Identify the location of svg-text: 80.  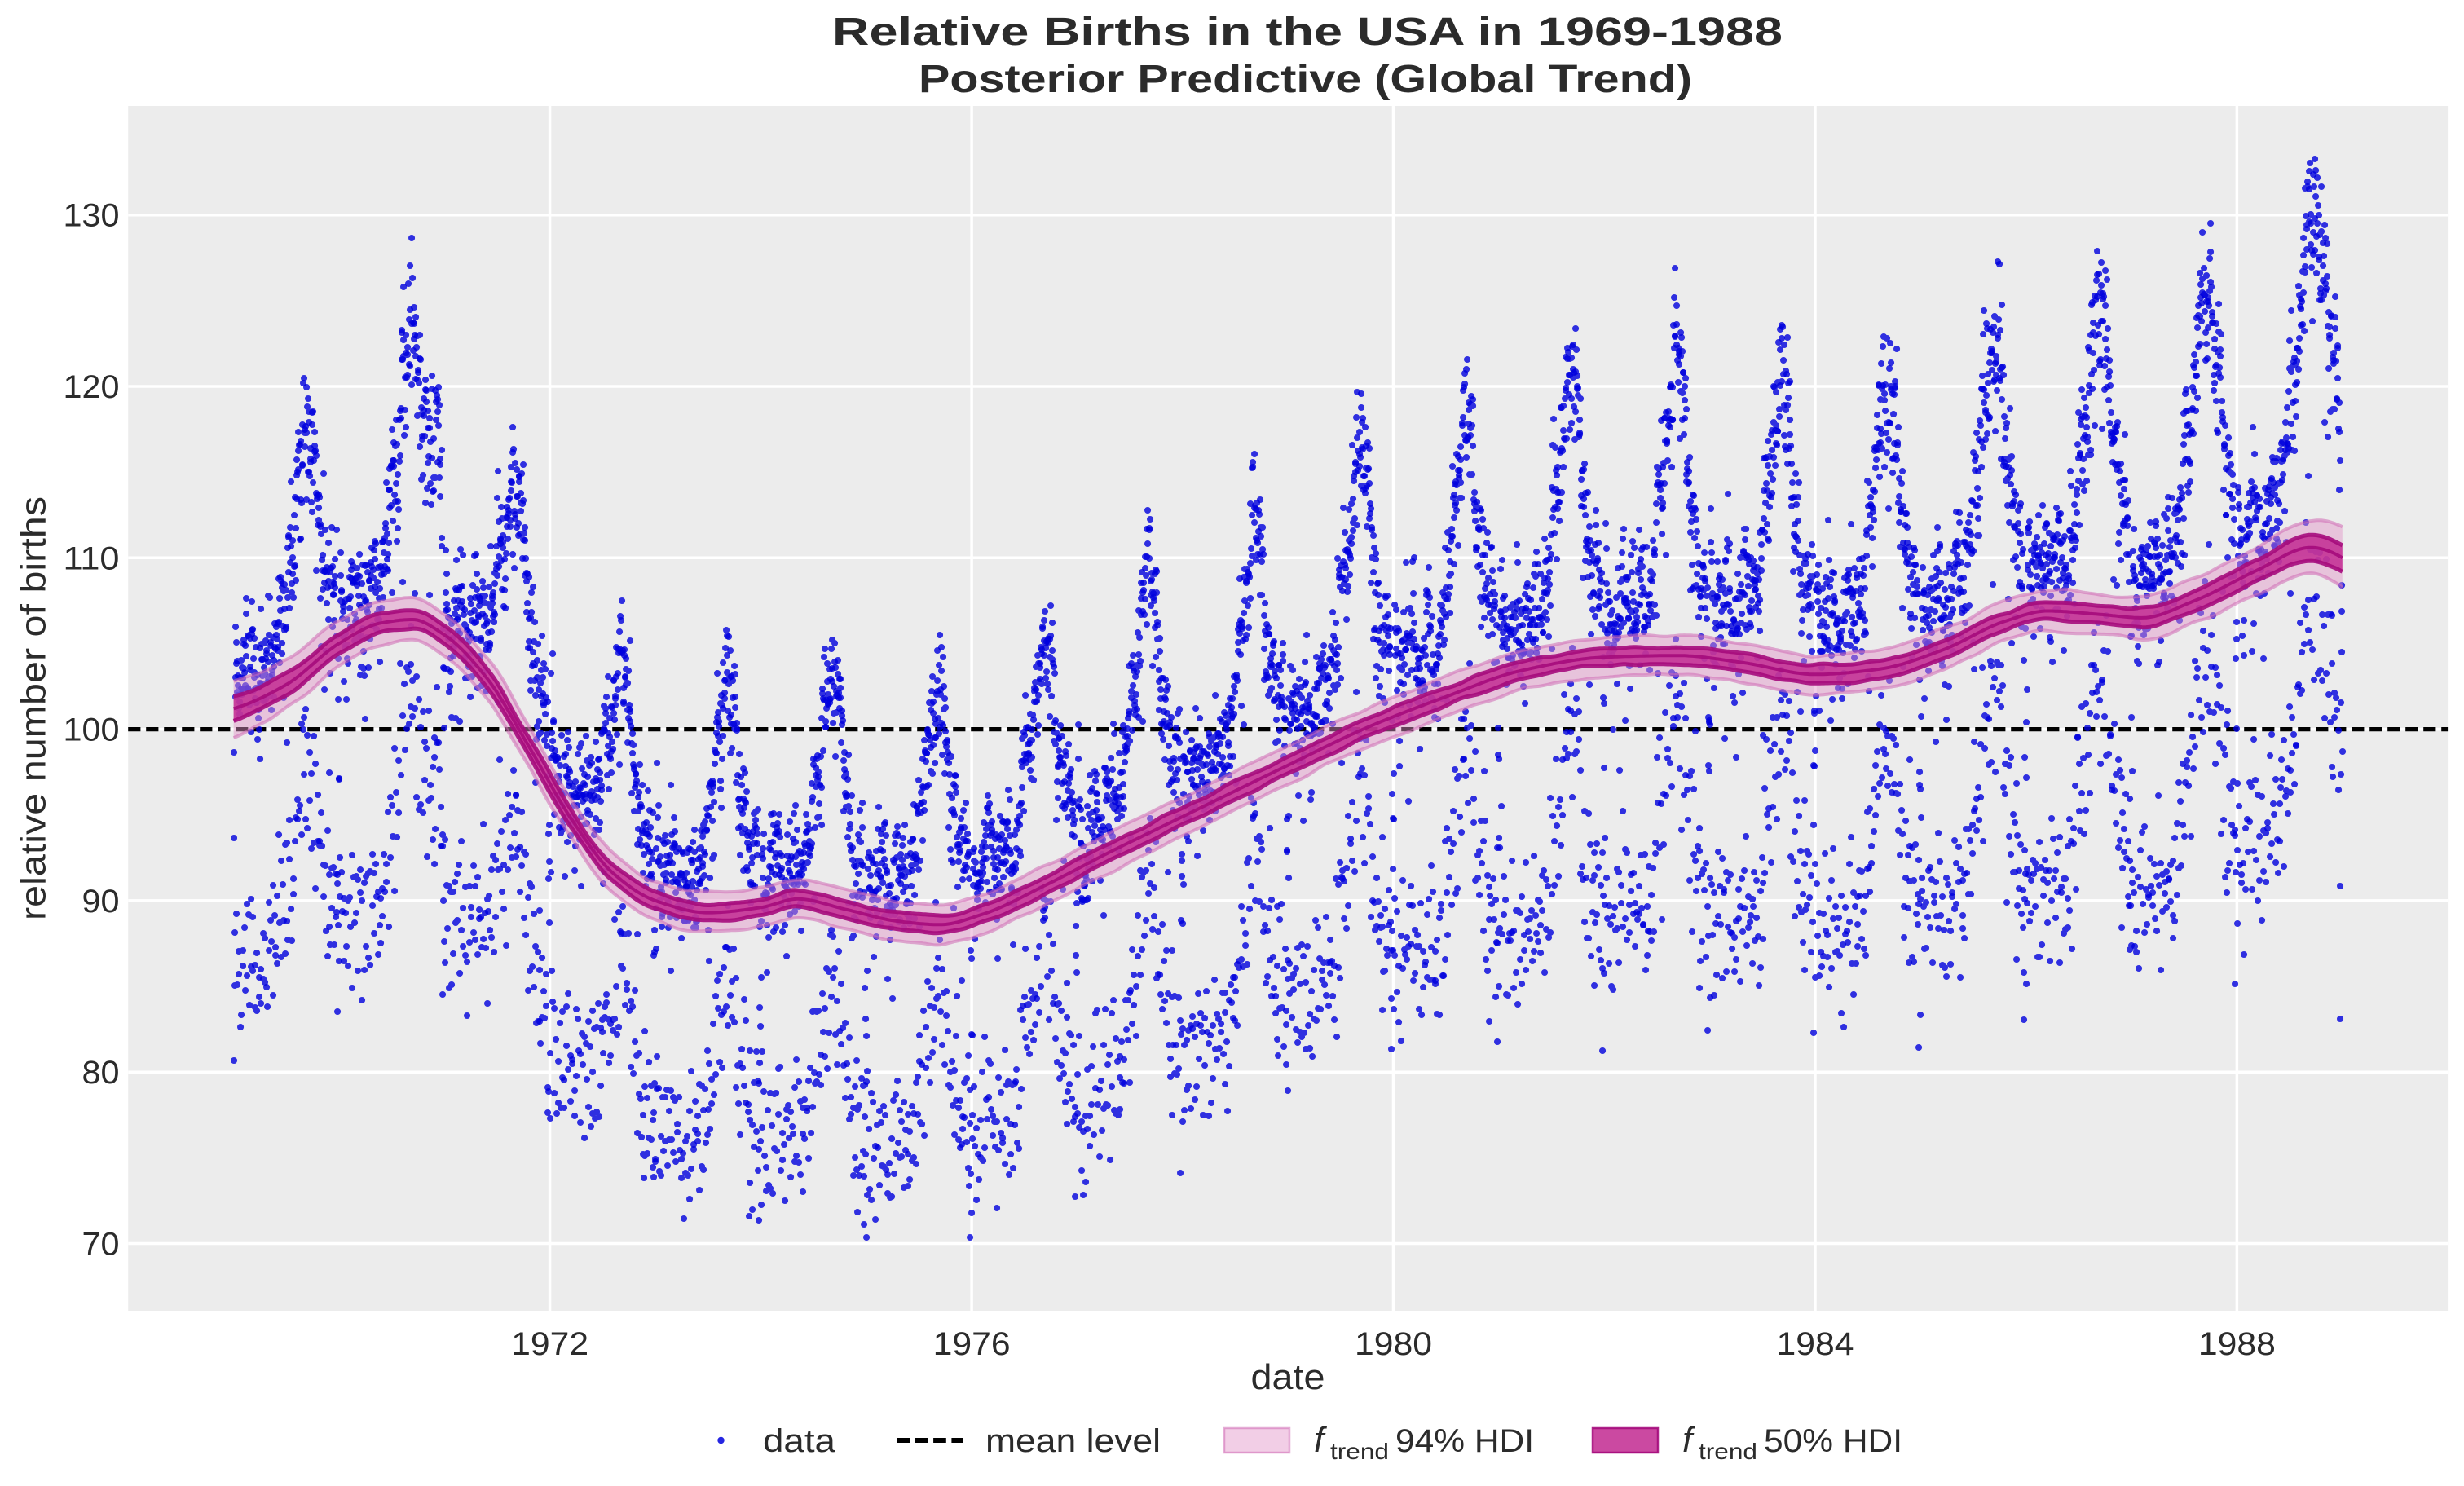
(101, 1073).